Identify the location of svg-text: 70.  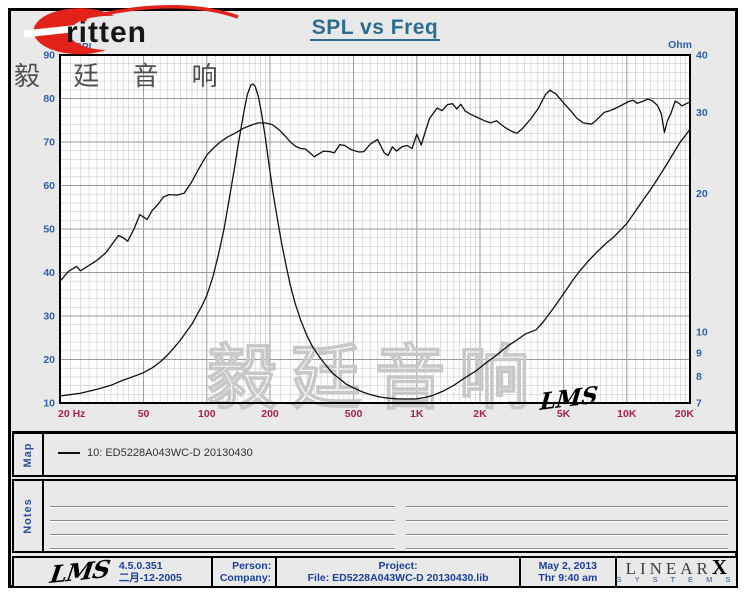
(49, 143).